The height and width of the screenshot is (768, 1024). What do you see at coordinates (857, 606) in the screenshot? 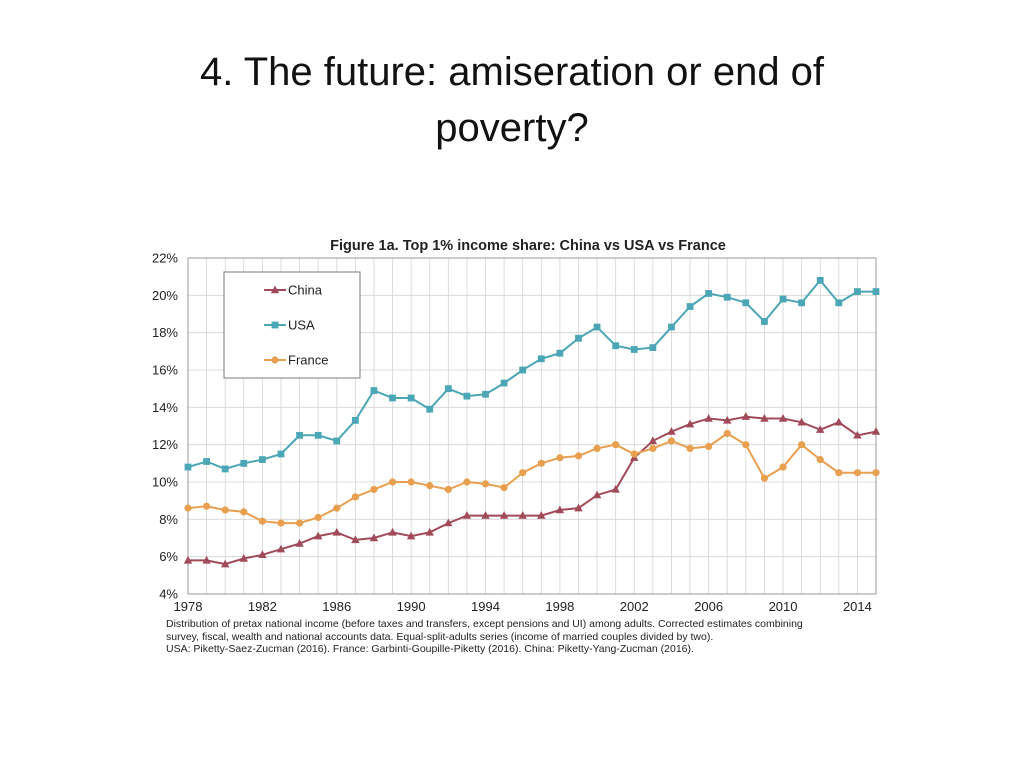
I see `x-tick-label: 2014` at bounding box center [857, 606].